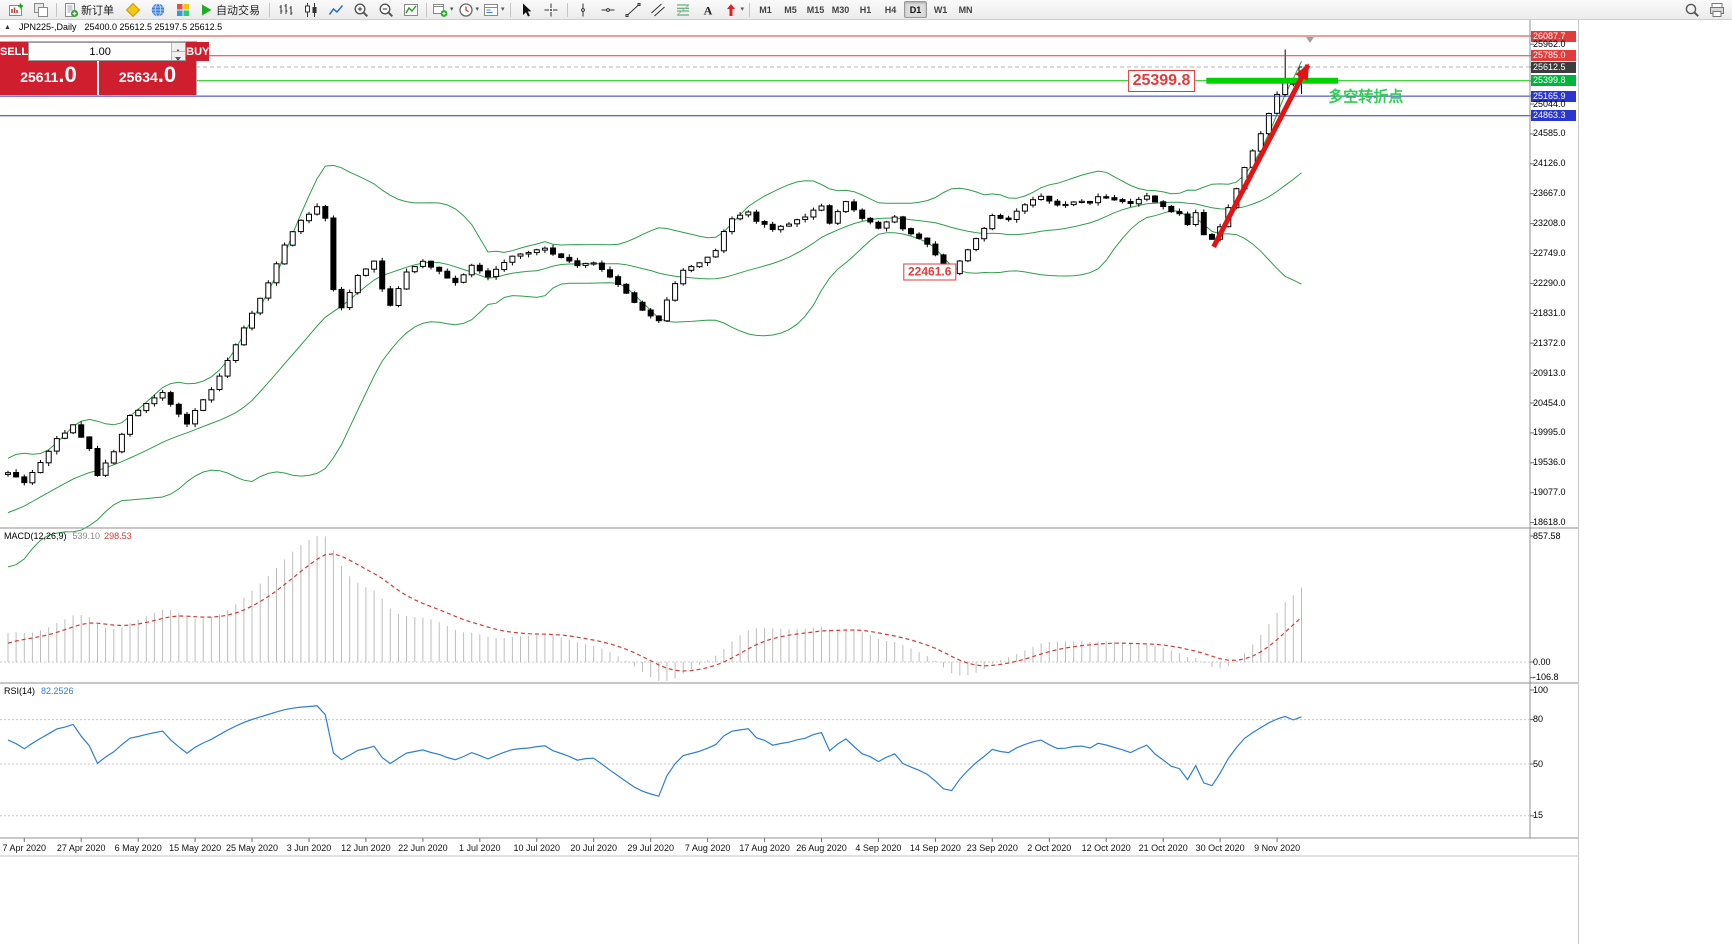 Image resolution: width=1732 pixels, height=944 pixels. Describe the element at coordinates (1549, 133) in the screenshot. I see `price-axis-label: 24585.0` at that location.